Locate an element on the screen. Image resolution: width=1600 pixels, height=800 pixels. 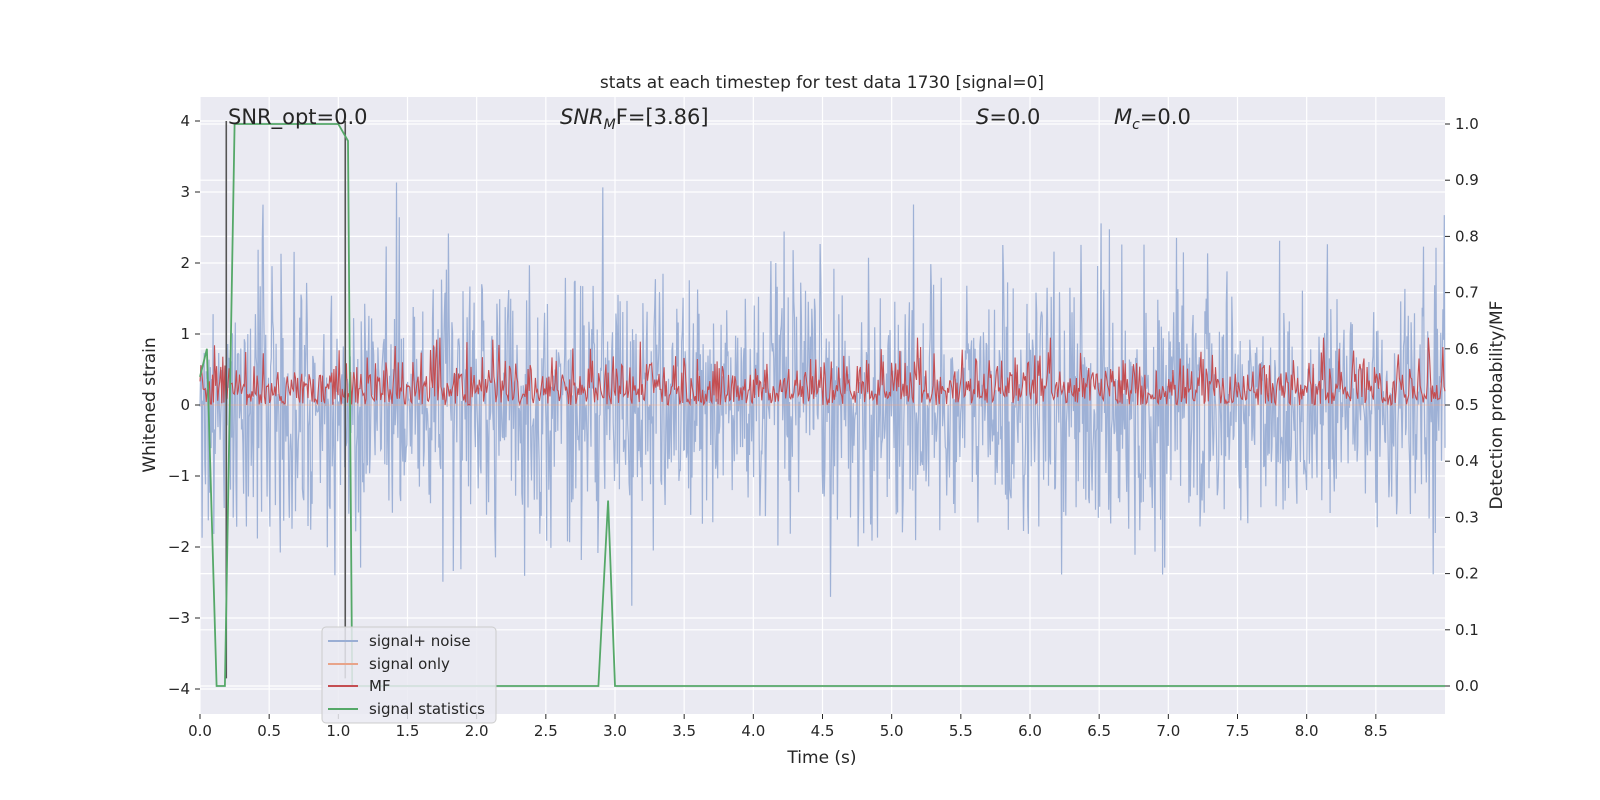
y-tick-label-right: 0.3 is located at coordinates (1467, 517).